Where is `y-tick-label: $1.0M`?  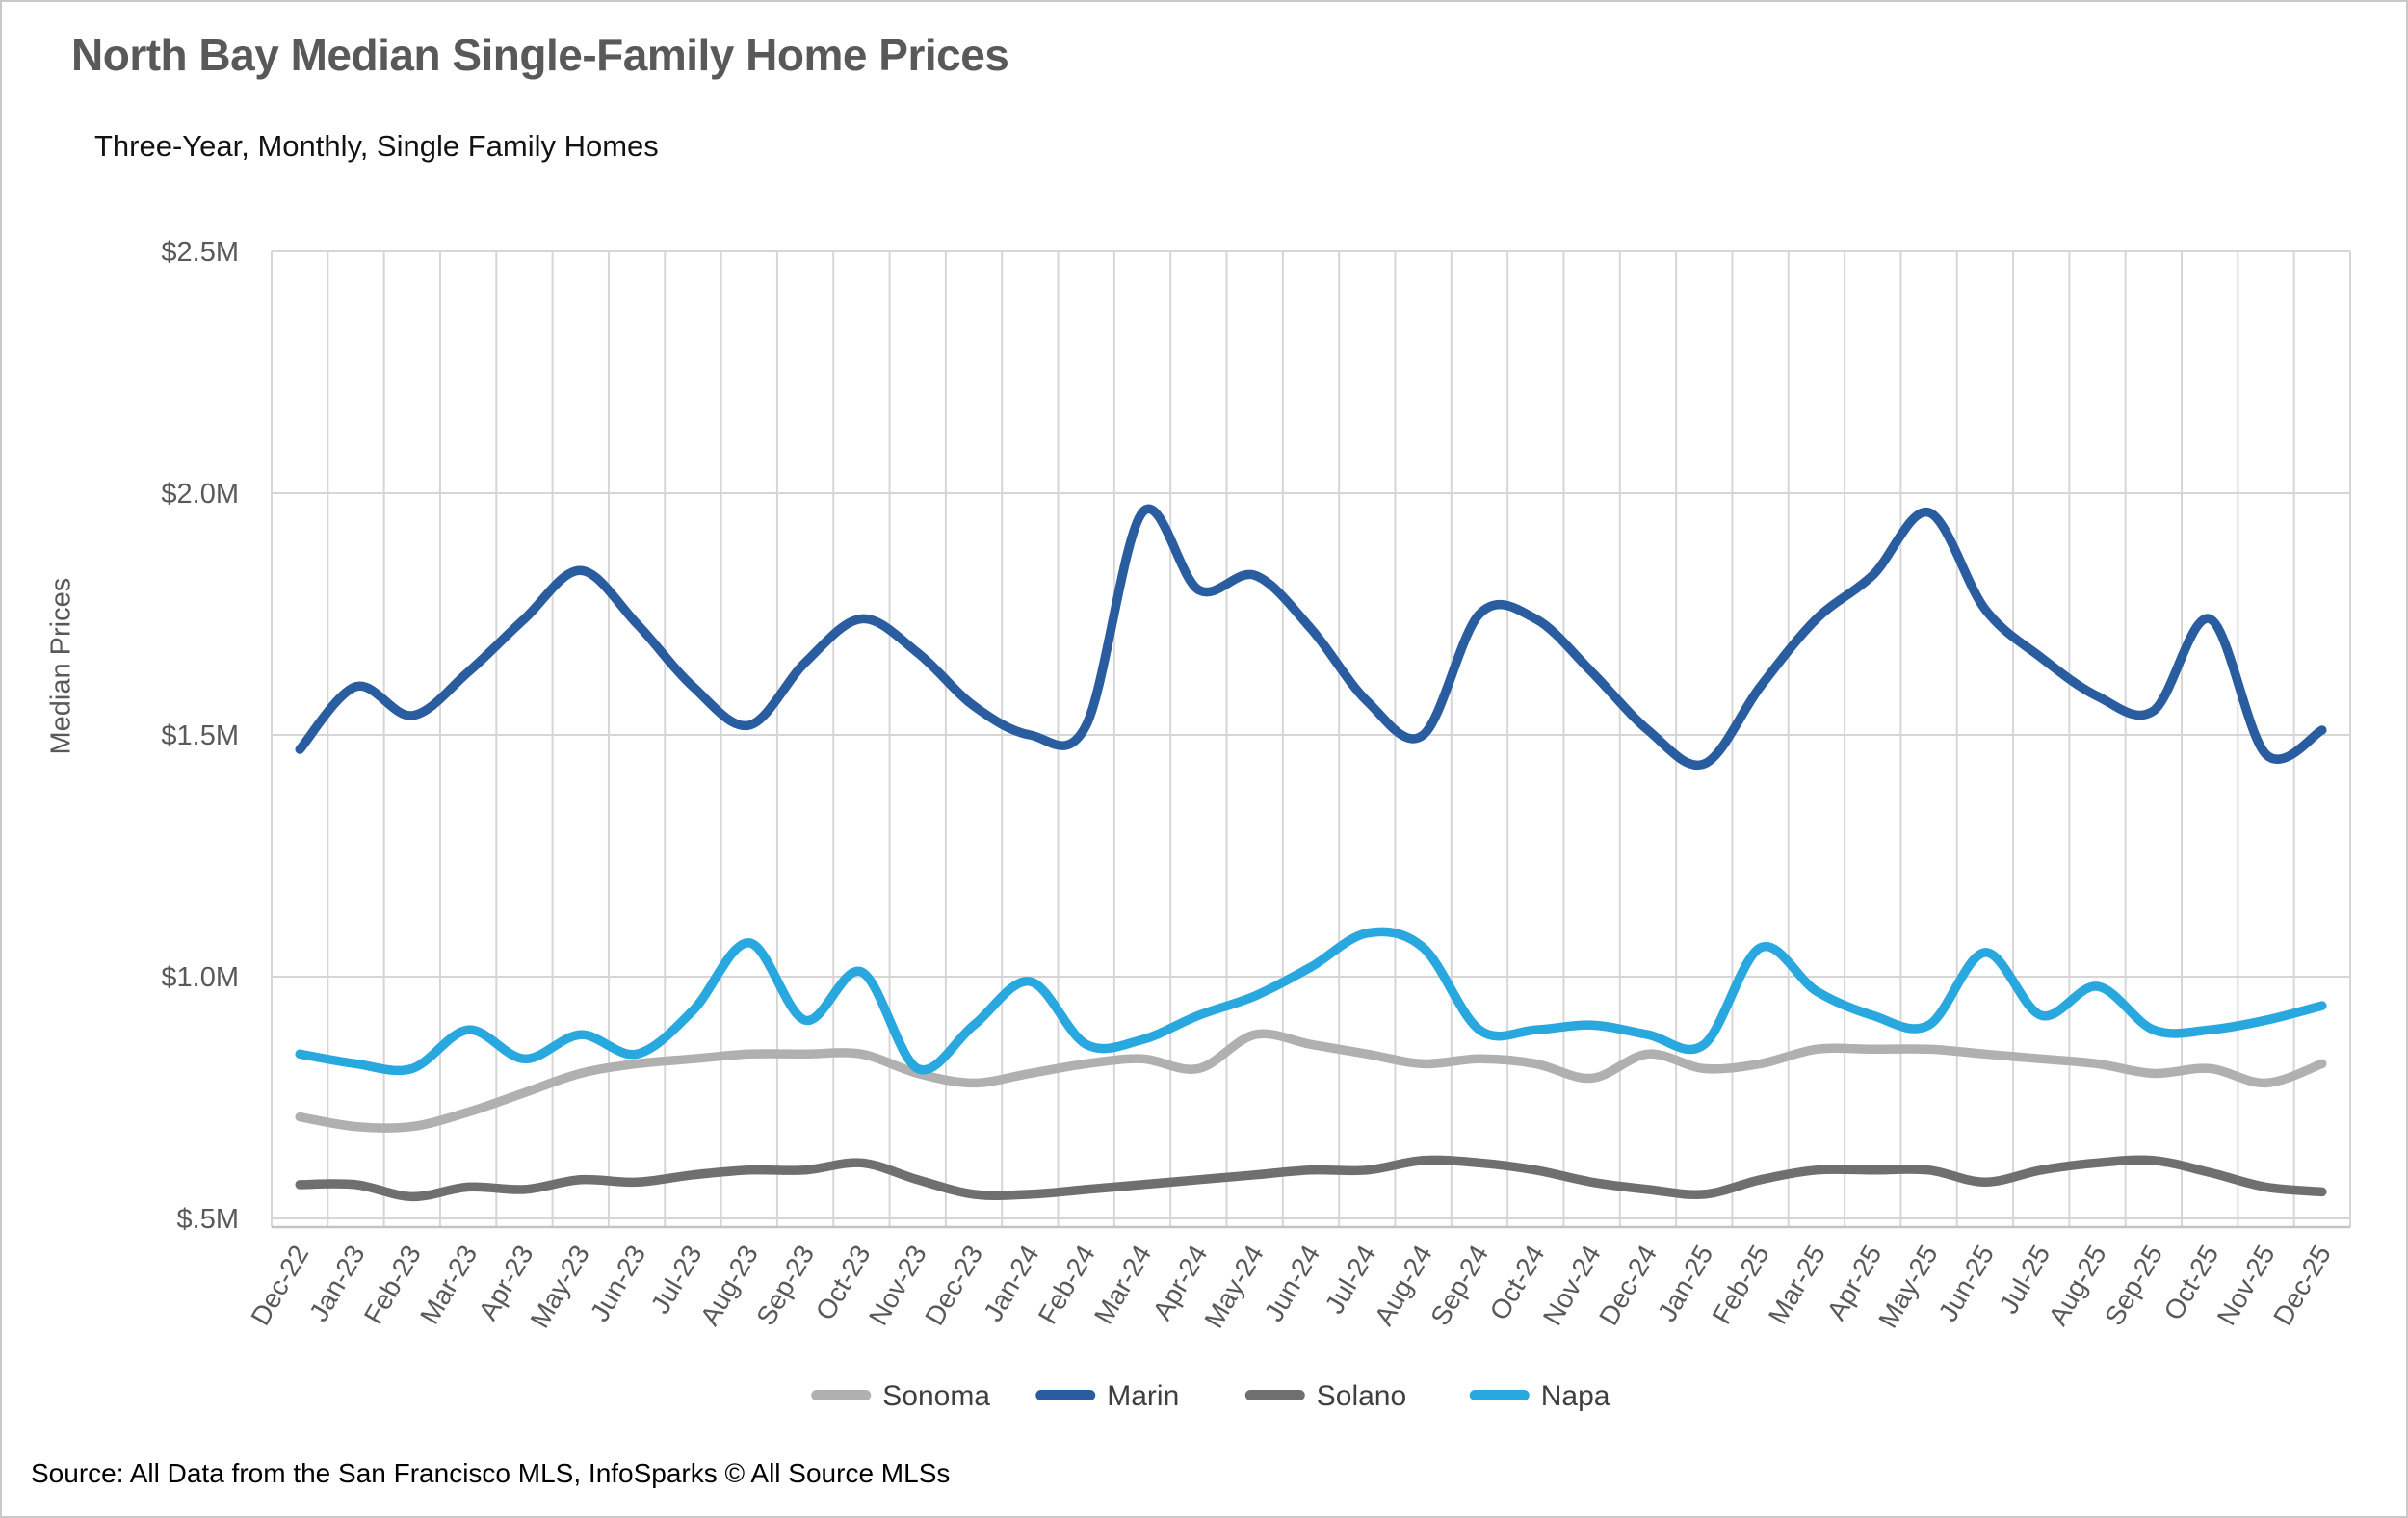
y-tick-label: $1.0M is located at coordinates (200, 977).